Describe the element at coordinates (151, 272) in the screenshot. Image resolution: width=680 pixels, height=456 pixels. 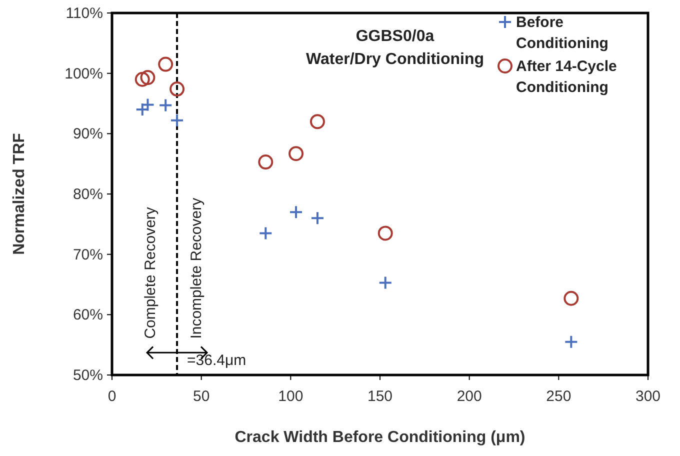
I see `annotation: Complete Recovery` at that location.